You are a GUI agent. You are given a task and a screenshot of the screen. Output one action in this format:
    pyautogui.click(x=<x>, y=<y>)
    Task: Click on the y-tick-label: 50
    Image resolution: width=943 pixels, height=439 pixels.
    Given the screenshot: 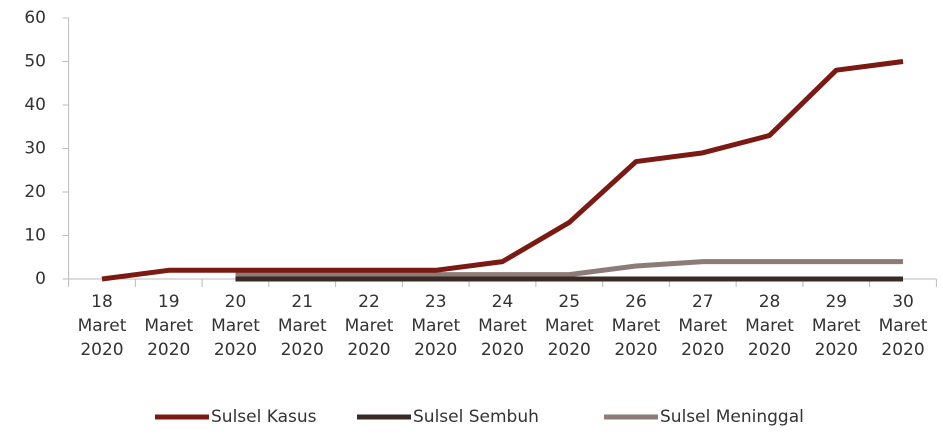 What is the action you would take?
    pyautogui.click(x=35, y=62)
    